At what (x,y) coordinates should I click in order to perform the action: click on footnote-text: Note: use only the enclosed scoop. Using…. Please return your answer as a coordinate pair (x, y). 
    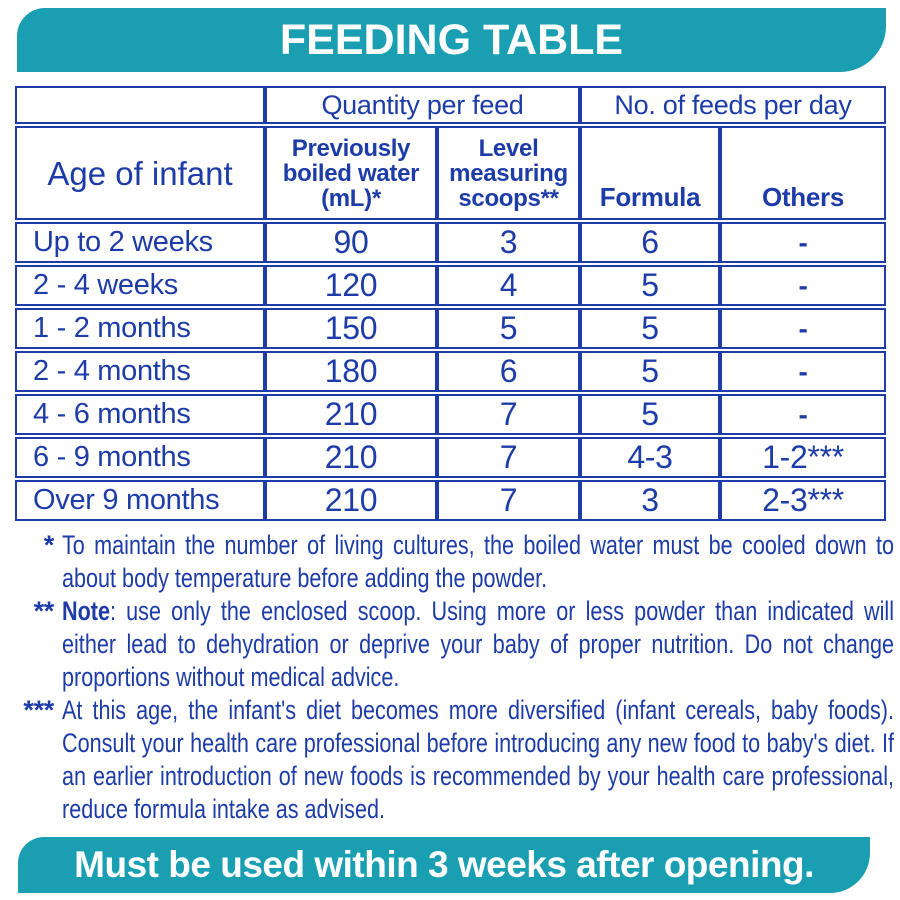
    Looking at the image, I should click on (478, 644).